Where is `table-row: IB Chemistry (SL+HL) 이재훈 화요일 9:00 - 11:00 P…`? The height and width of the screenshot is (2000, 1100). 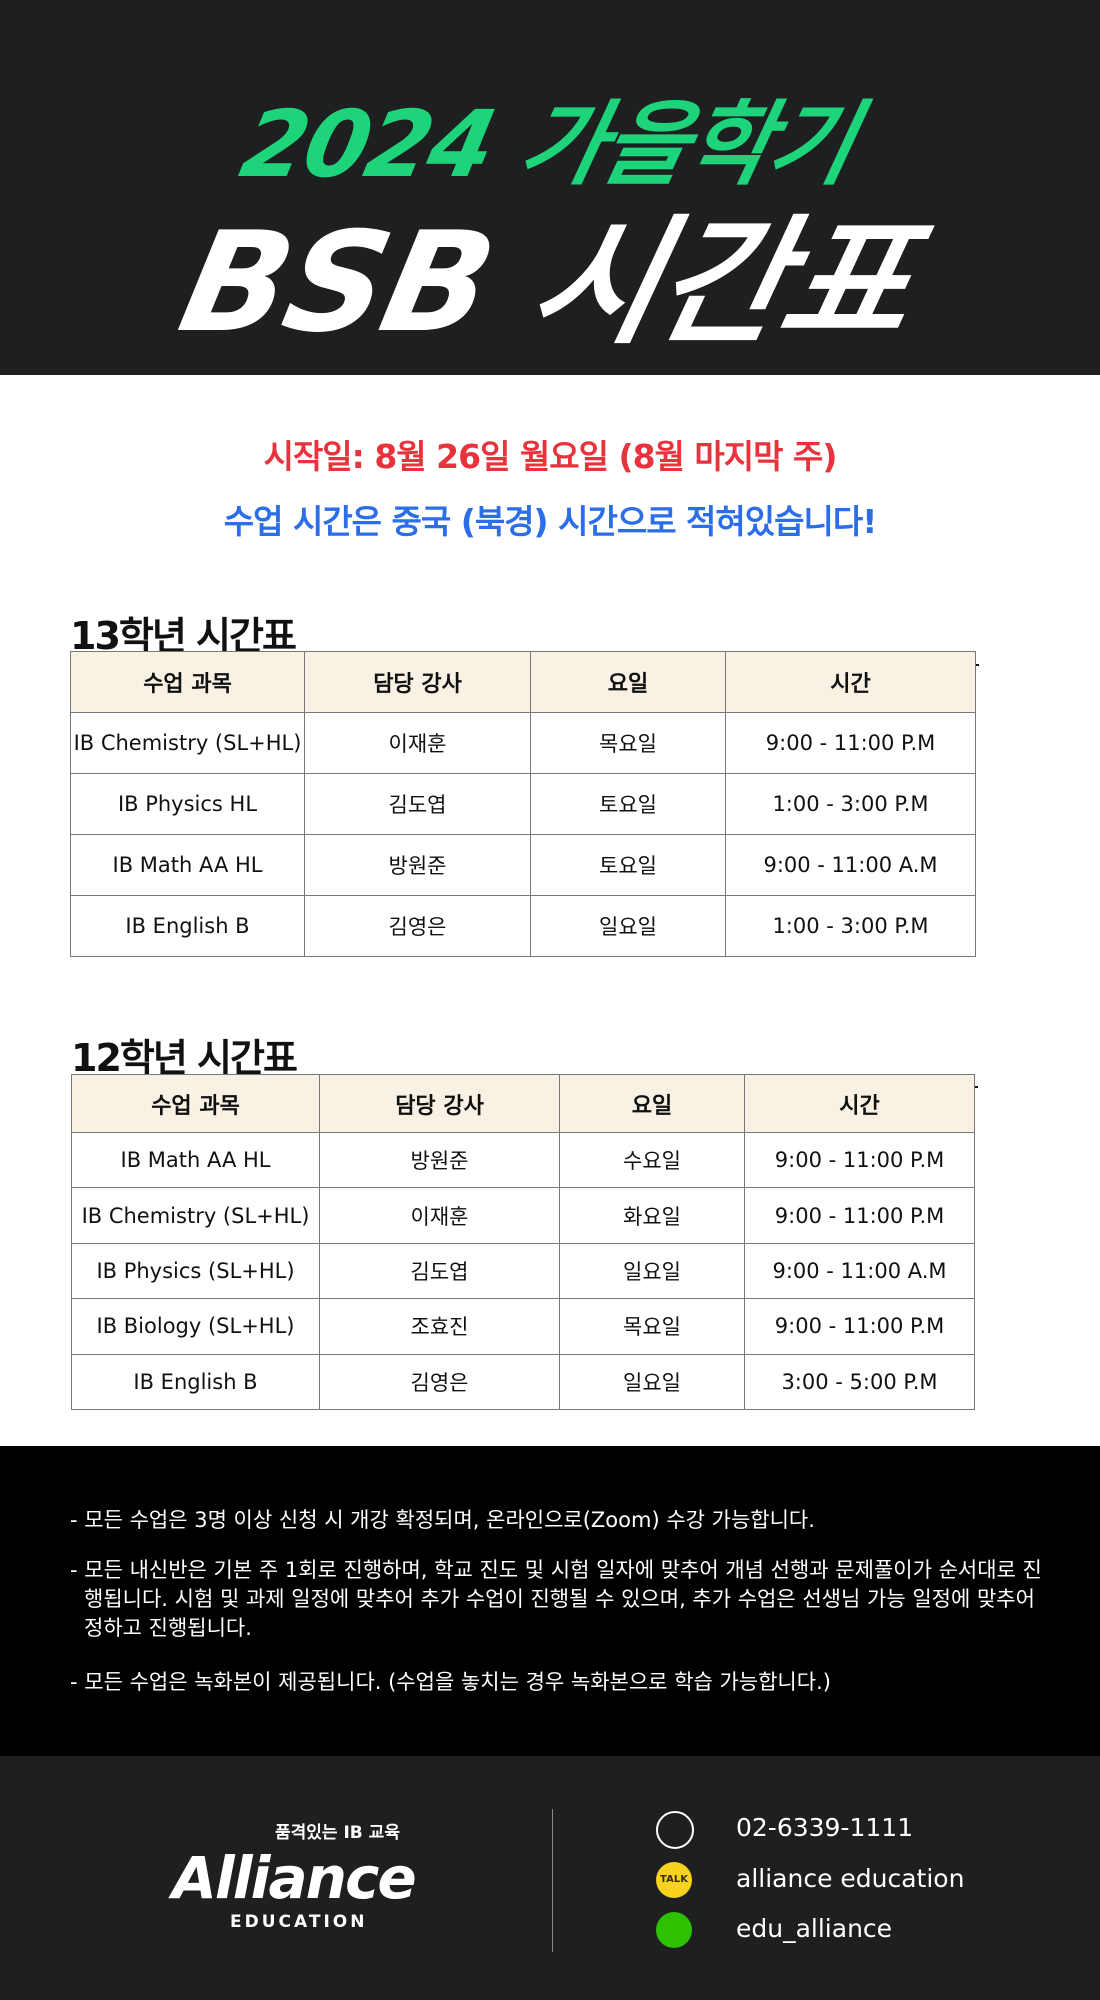
table-row: IB Chemistry (SL+HL) 이재훈 화요일 9:00 - 11:00 P… is located at coordinates (523, 1215).